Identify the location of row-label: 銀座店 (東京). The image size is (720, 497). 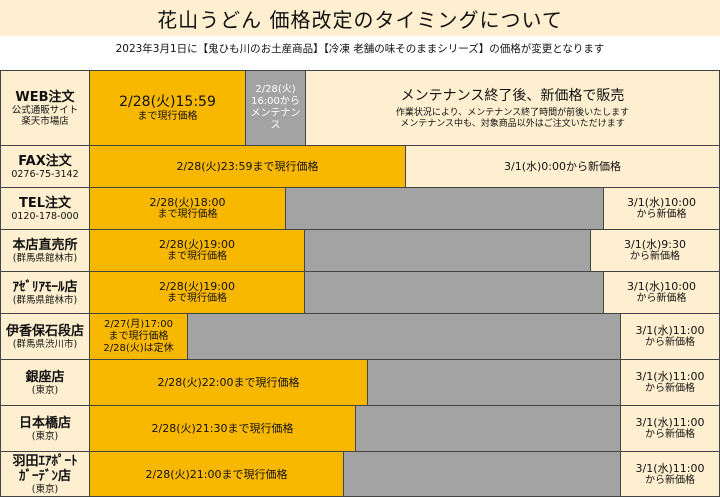
(45, 382).